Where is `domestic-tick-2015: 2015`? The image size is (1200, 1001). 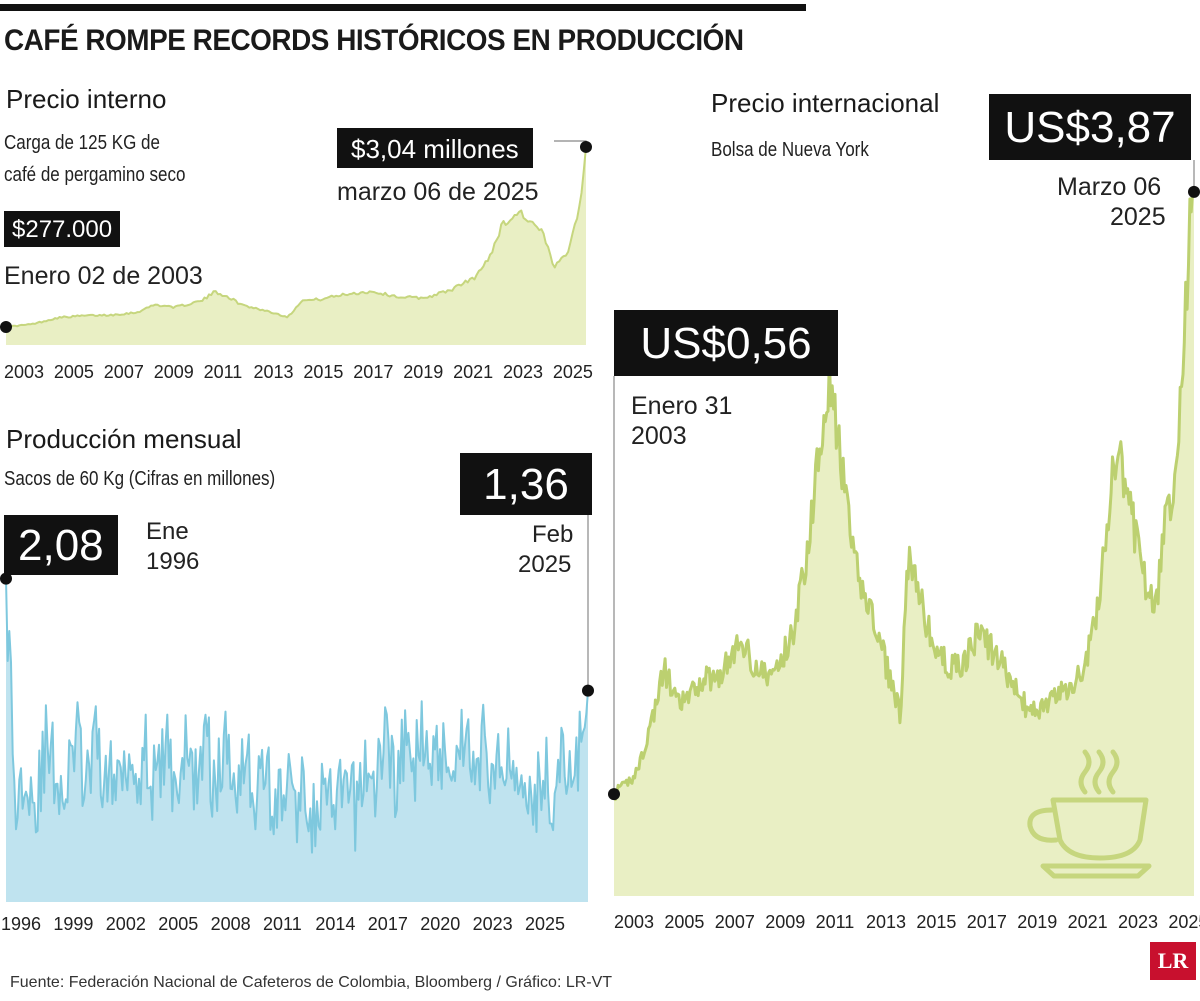 domestic-tick-2015: 2015 is located at coordinates (323, 372).